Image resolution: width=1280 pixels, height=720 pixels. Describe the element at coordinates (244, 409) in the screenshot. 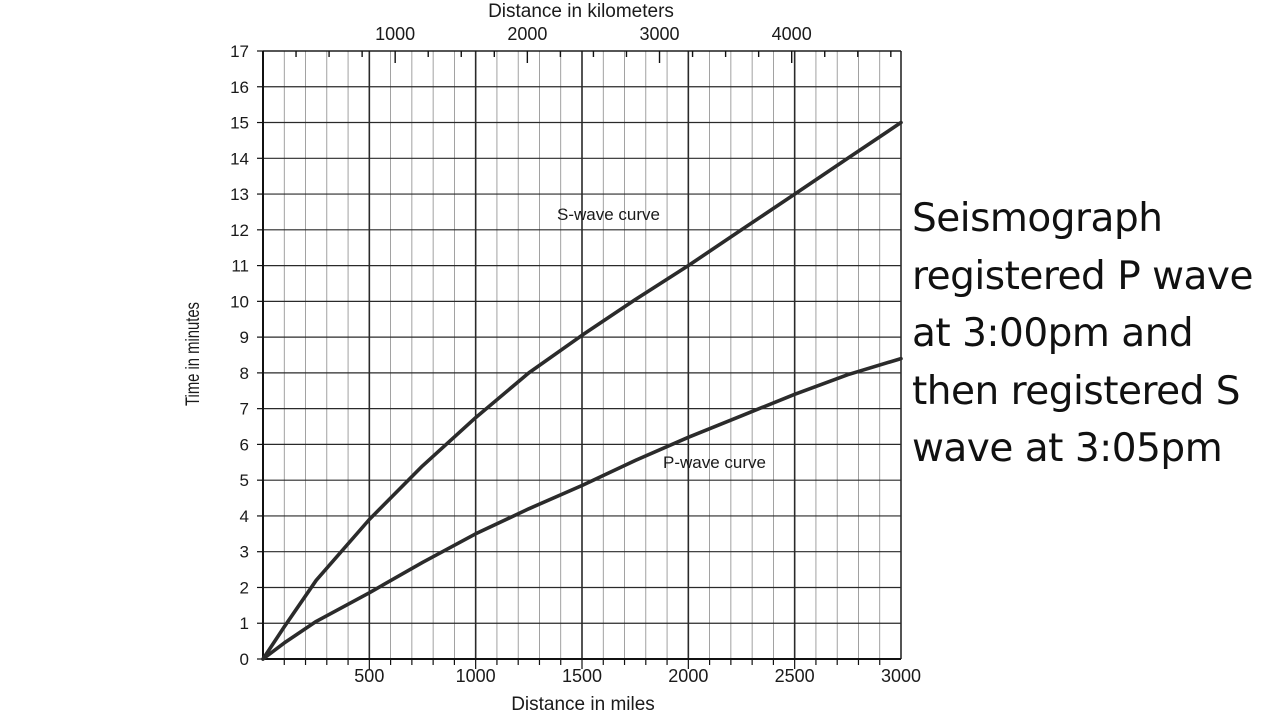

I see `y-tick-label: 7` at that location.